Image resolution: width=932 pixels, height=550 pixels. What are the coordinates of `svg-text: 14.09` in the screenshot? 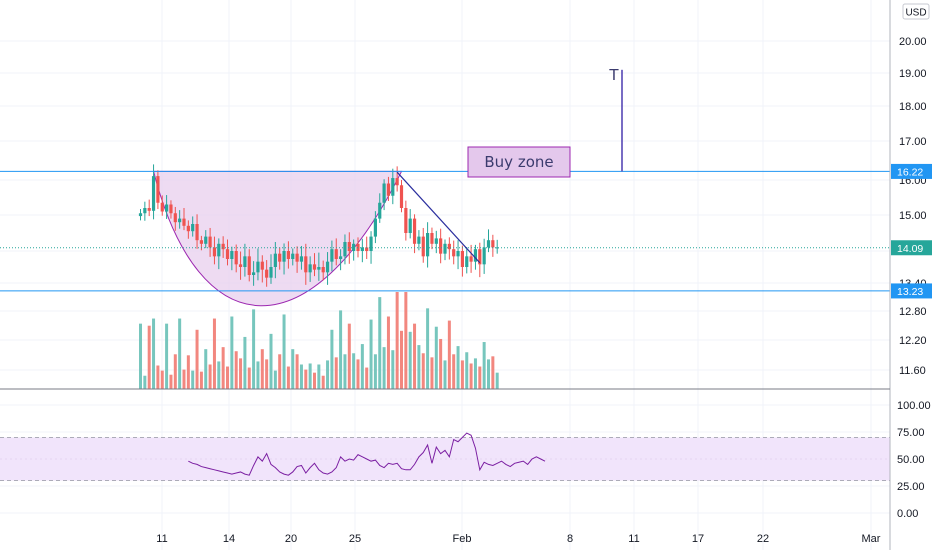 It's located at (910, 249).